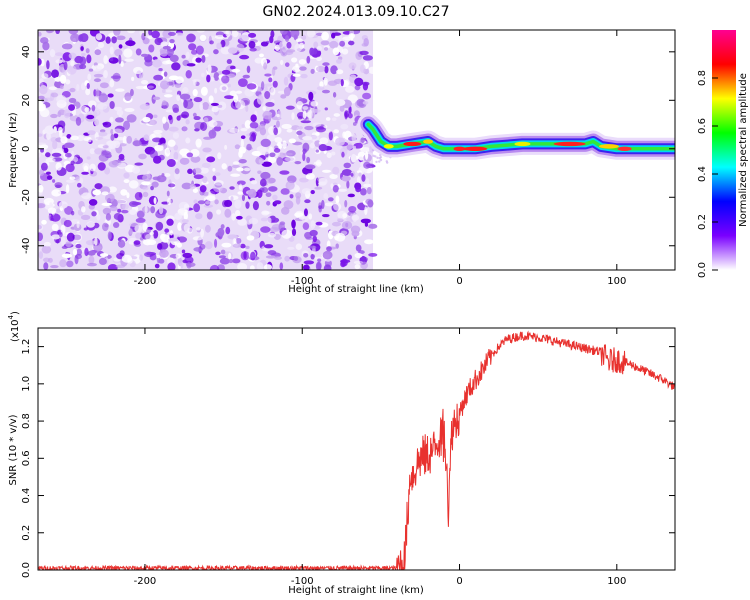 Image resolution: width=750 pixels, height=600 pixels. What do you see at coordinates (459, 581) in the screenshot?
I see `x-tick-label: 0` at bounding box center [459, 581].